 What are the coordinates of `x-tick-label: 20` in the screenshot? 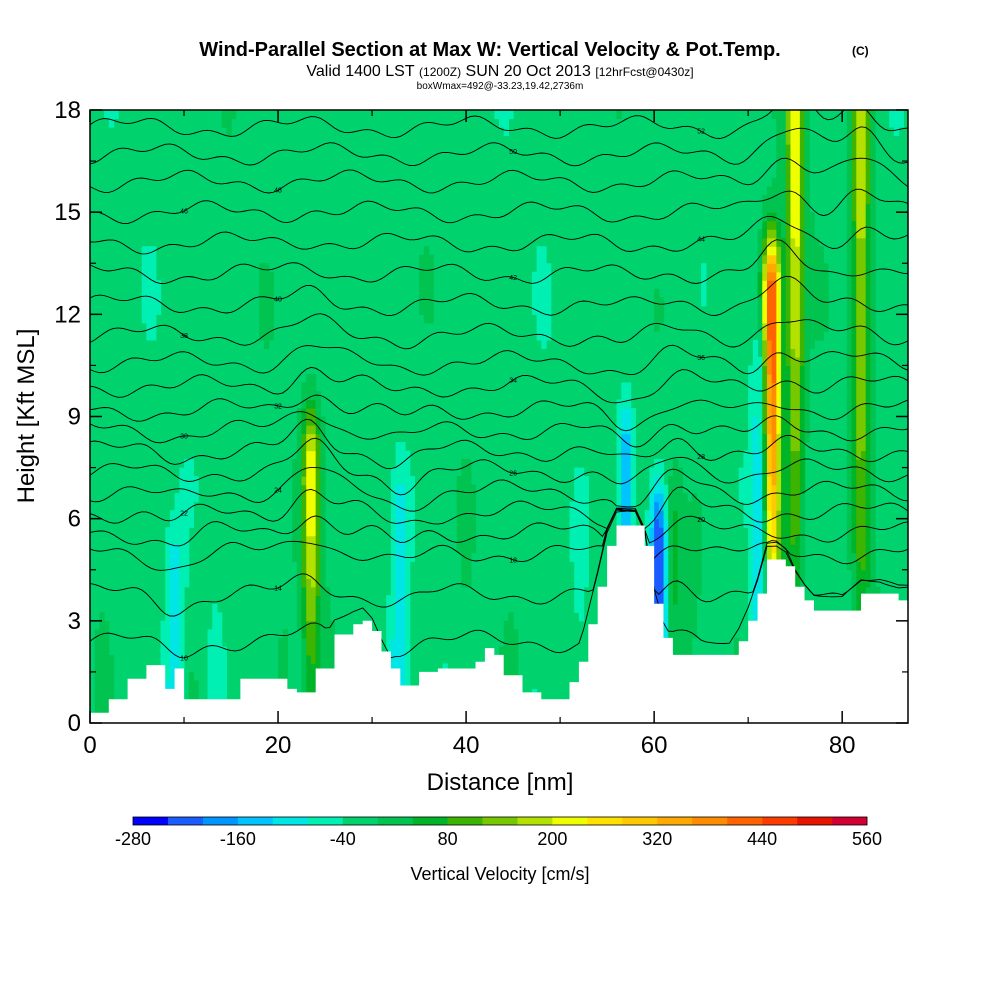 It's located at (278, 745).